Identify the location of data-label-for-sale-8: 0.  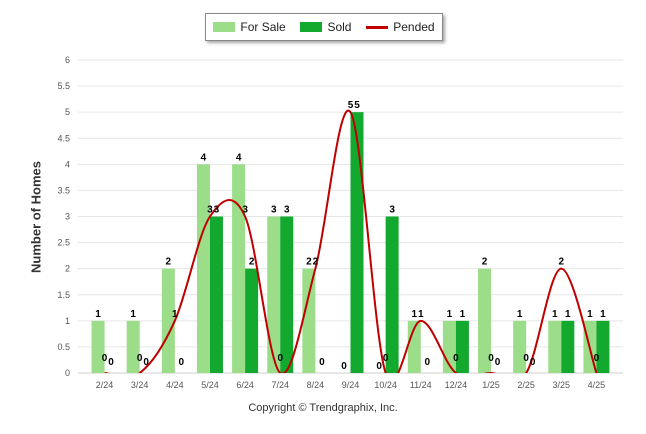
(379, 366).